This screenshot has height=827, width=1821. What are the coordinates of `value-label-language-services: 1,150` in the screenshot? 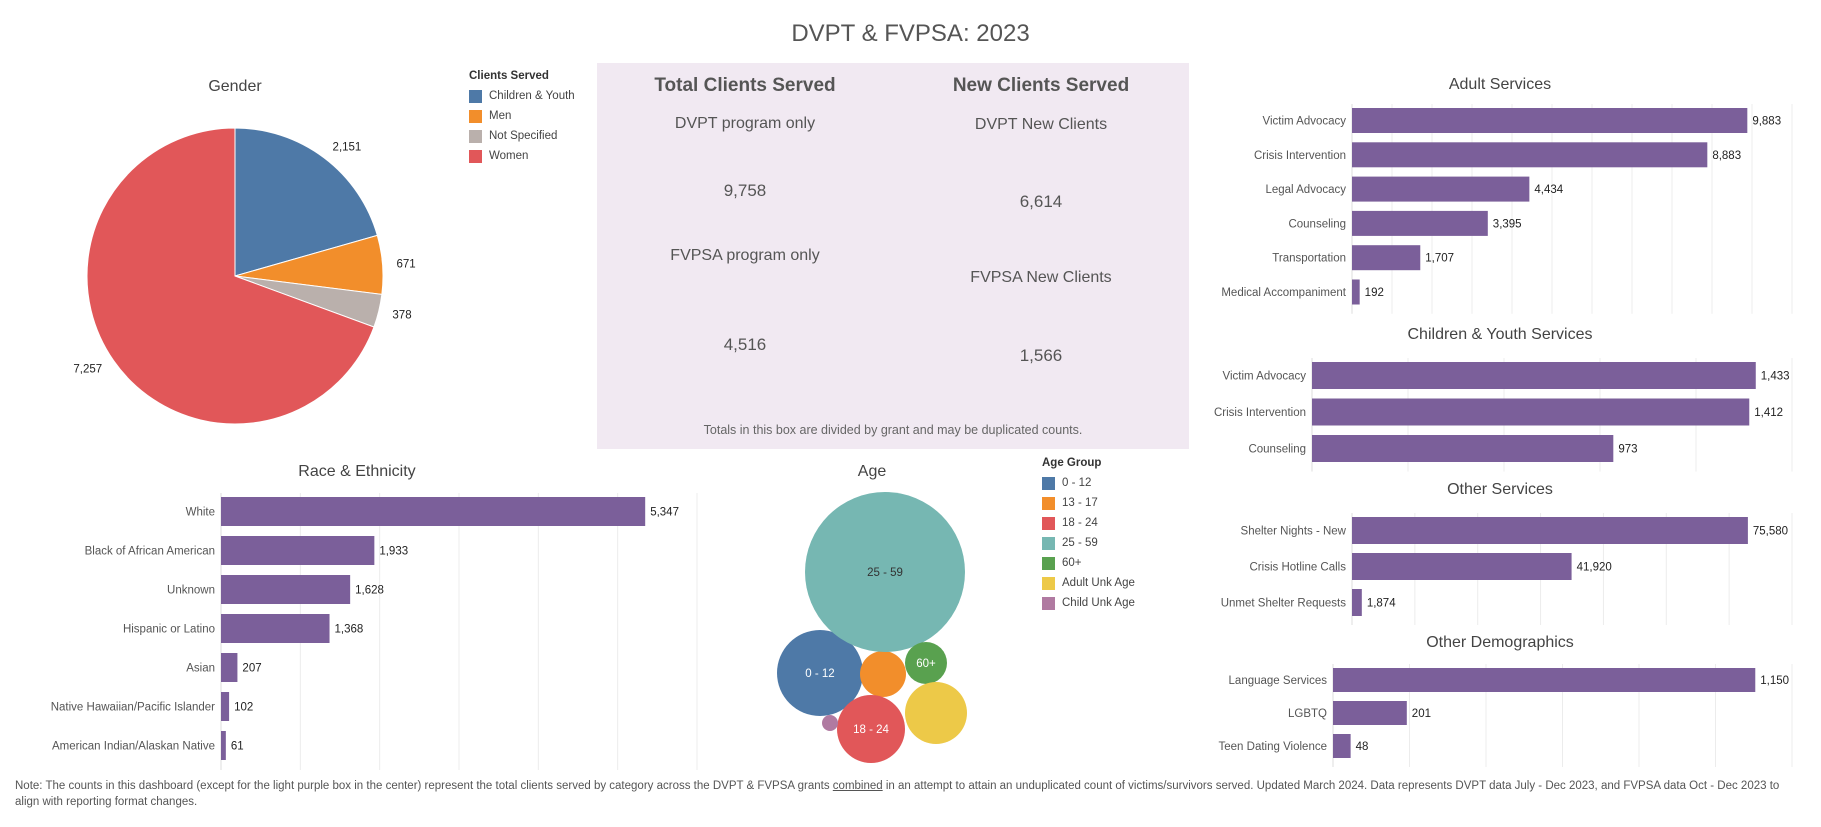 It's located at (1774, 681).